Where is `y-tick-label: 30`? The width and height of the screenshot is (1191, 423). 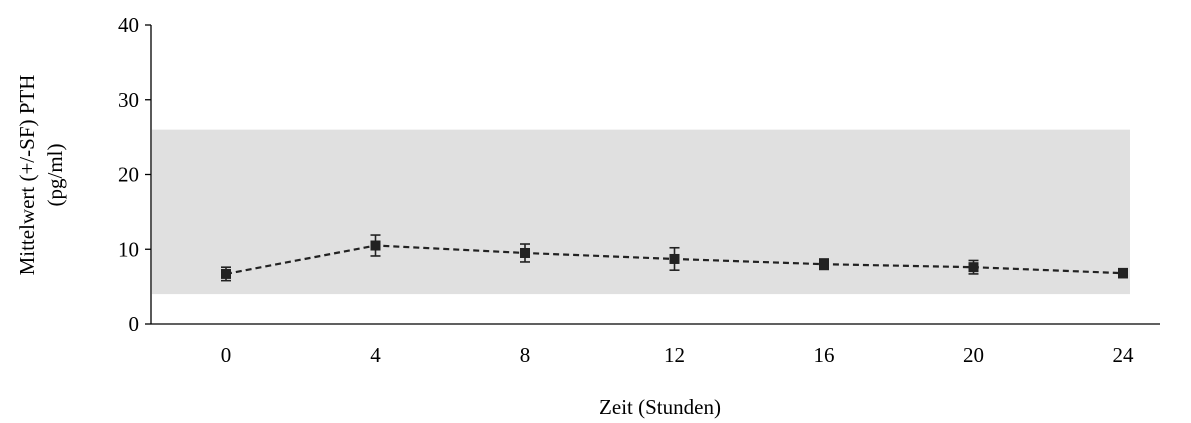
y-tick-label: 30 is located at coordinates (128, 100).